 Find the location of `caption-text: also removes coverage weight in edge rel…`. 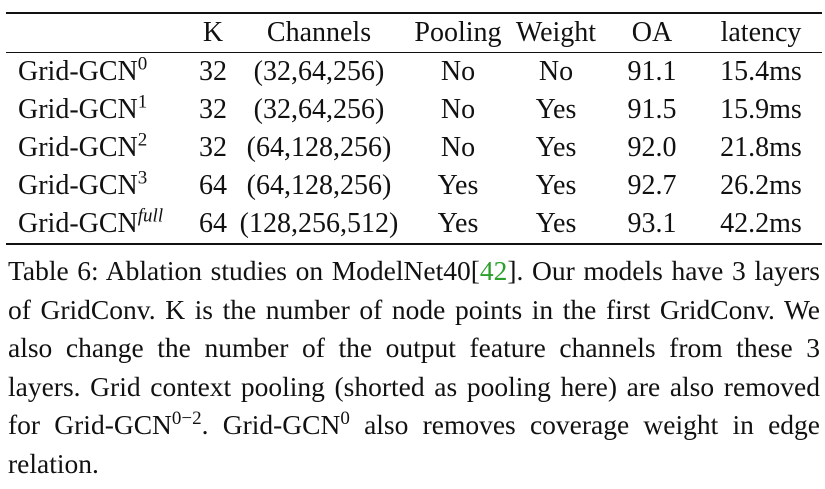

caption-text: also removes coverage weight in edge rel… is located at coordinates (414, 444).